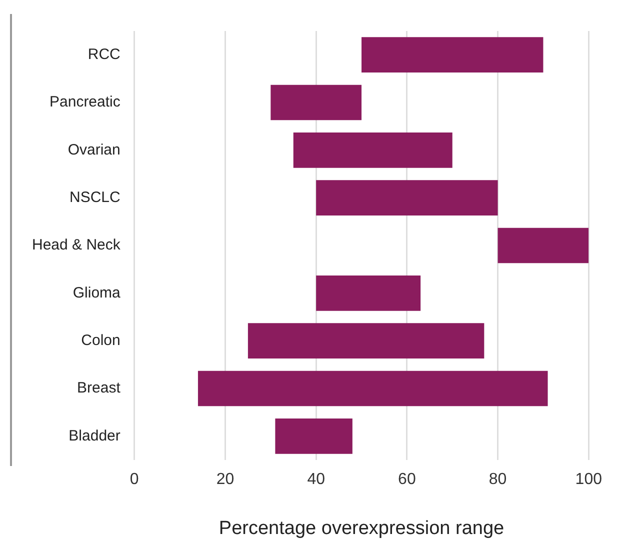  I want to click on y-tick-label: Breast, so click(99, 388).